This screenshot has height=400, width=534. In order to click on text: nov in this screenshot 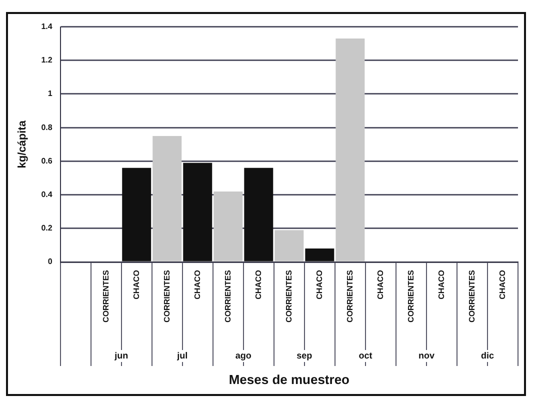, I will do `click(426, 355)`.